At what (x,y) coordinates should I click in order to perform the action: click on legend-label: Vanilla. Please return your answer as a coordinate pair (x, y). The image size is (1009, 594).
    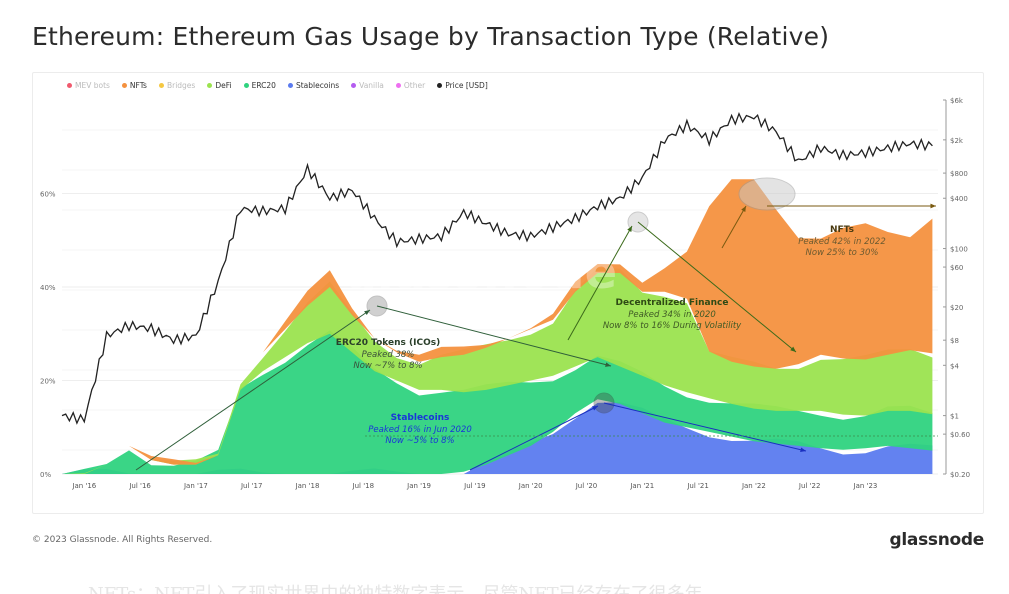
    Looking at the image, I should click on (371, 85).